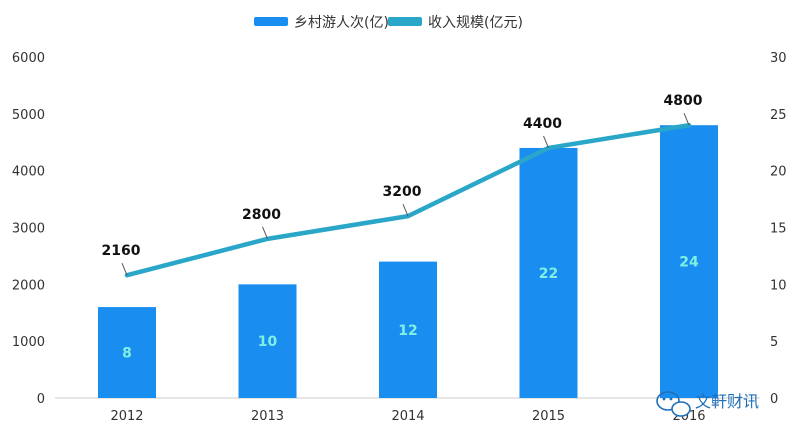 The width and height of the screenshot is (800, 435). I want to click on y-left-tick-label: 2000, so click(28, 285).